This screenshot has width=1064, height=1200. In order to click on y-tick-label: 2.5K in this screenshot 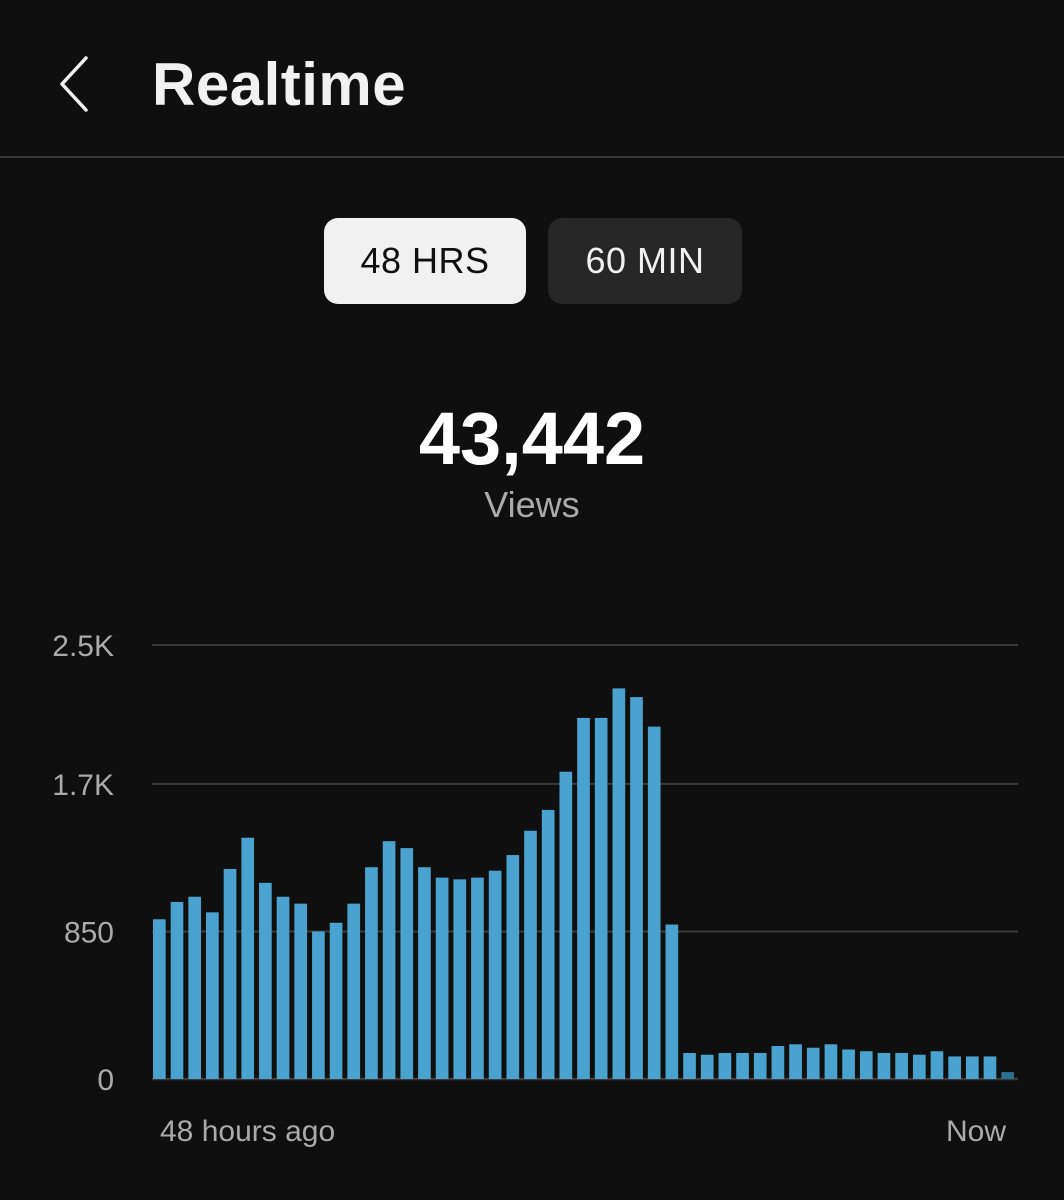, I will do `click(83, 646)`.